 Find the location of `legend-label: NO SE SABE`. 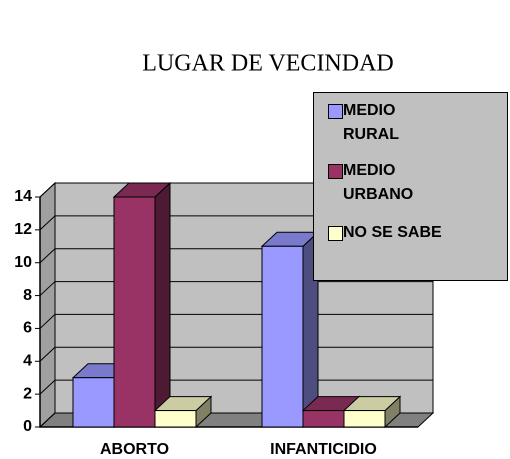

legend-label: NO SE SABE is located at coordinates (392, 232).